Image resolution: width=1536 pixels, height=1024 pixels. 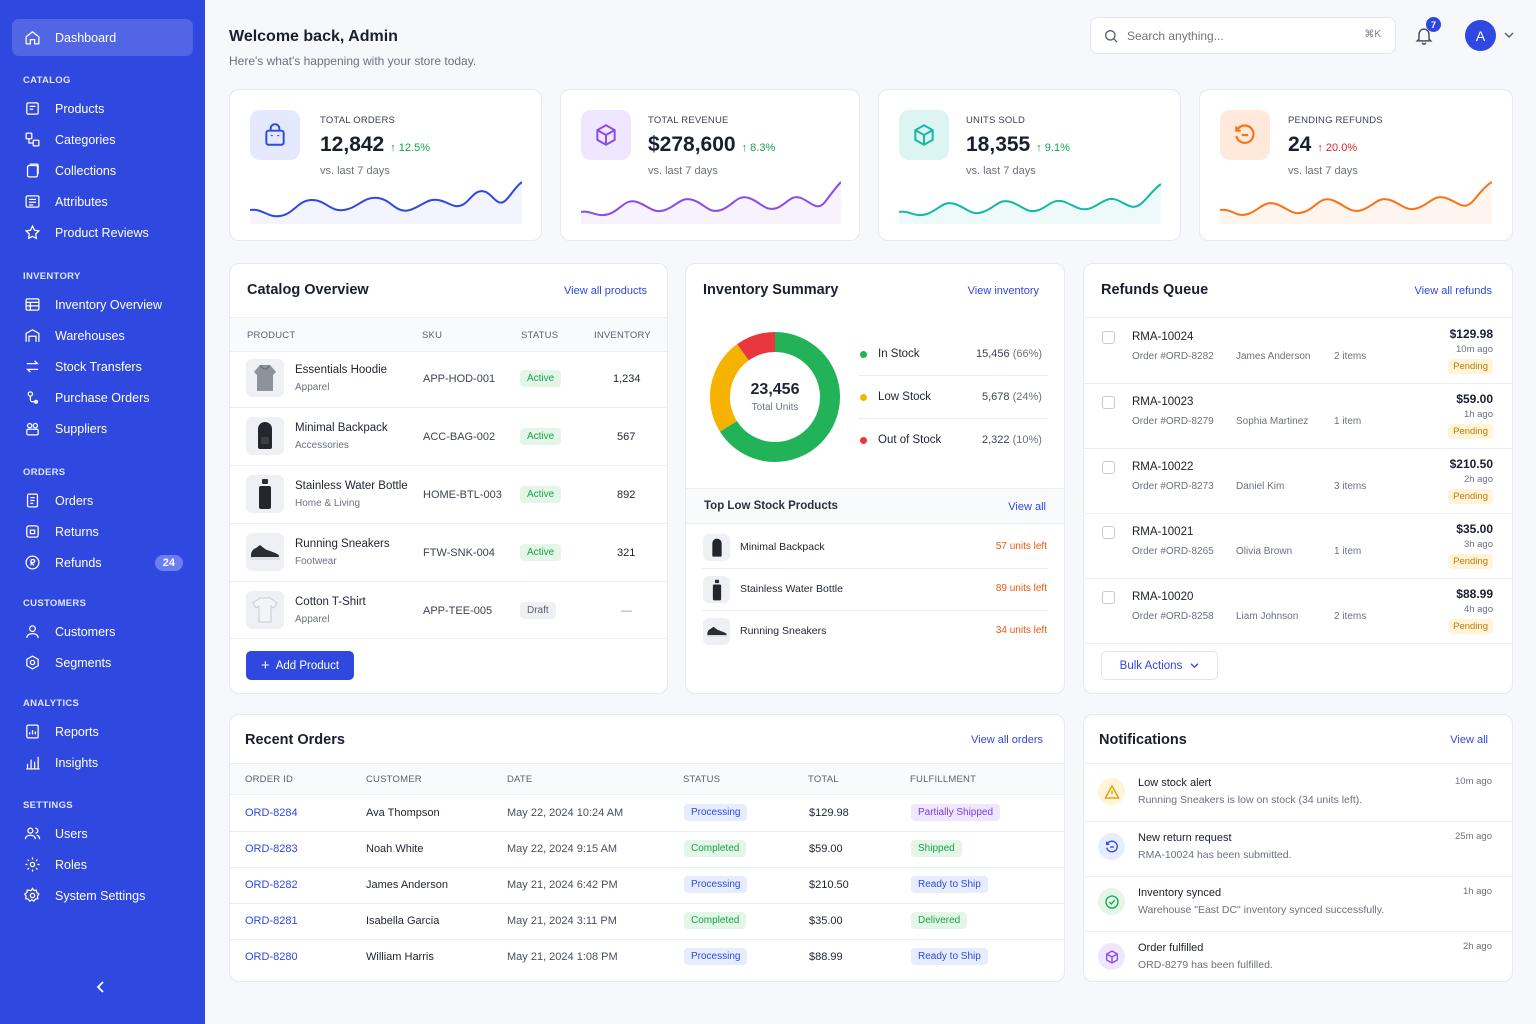 What do you see at coordinates (1350, 356) in the screenshot?
I see `refund-item-count: 2 items` at bounding box center [1350, 356].